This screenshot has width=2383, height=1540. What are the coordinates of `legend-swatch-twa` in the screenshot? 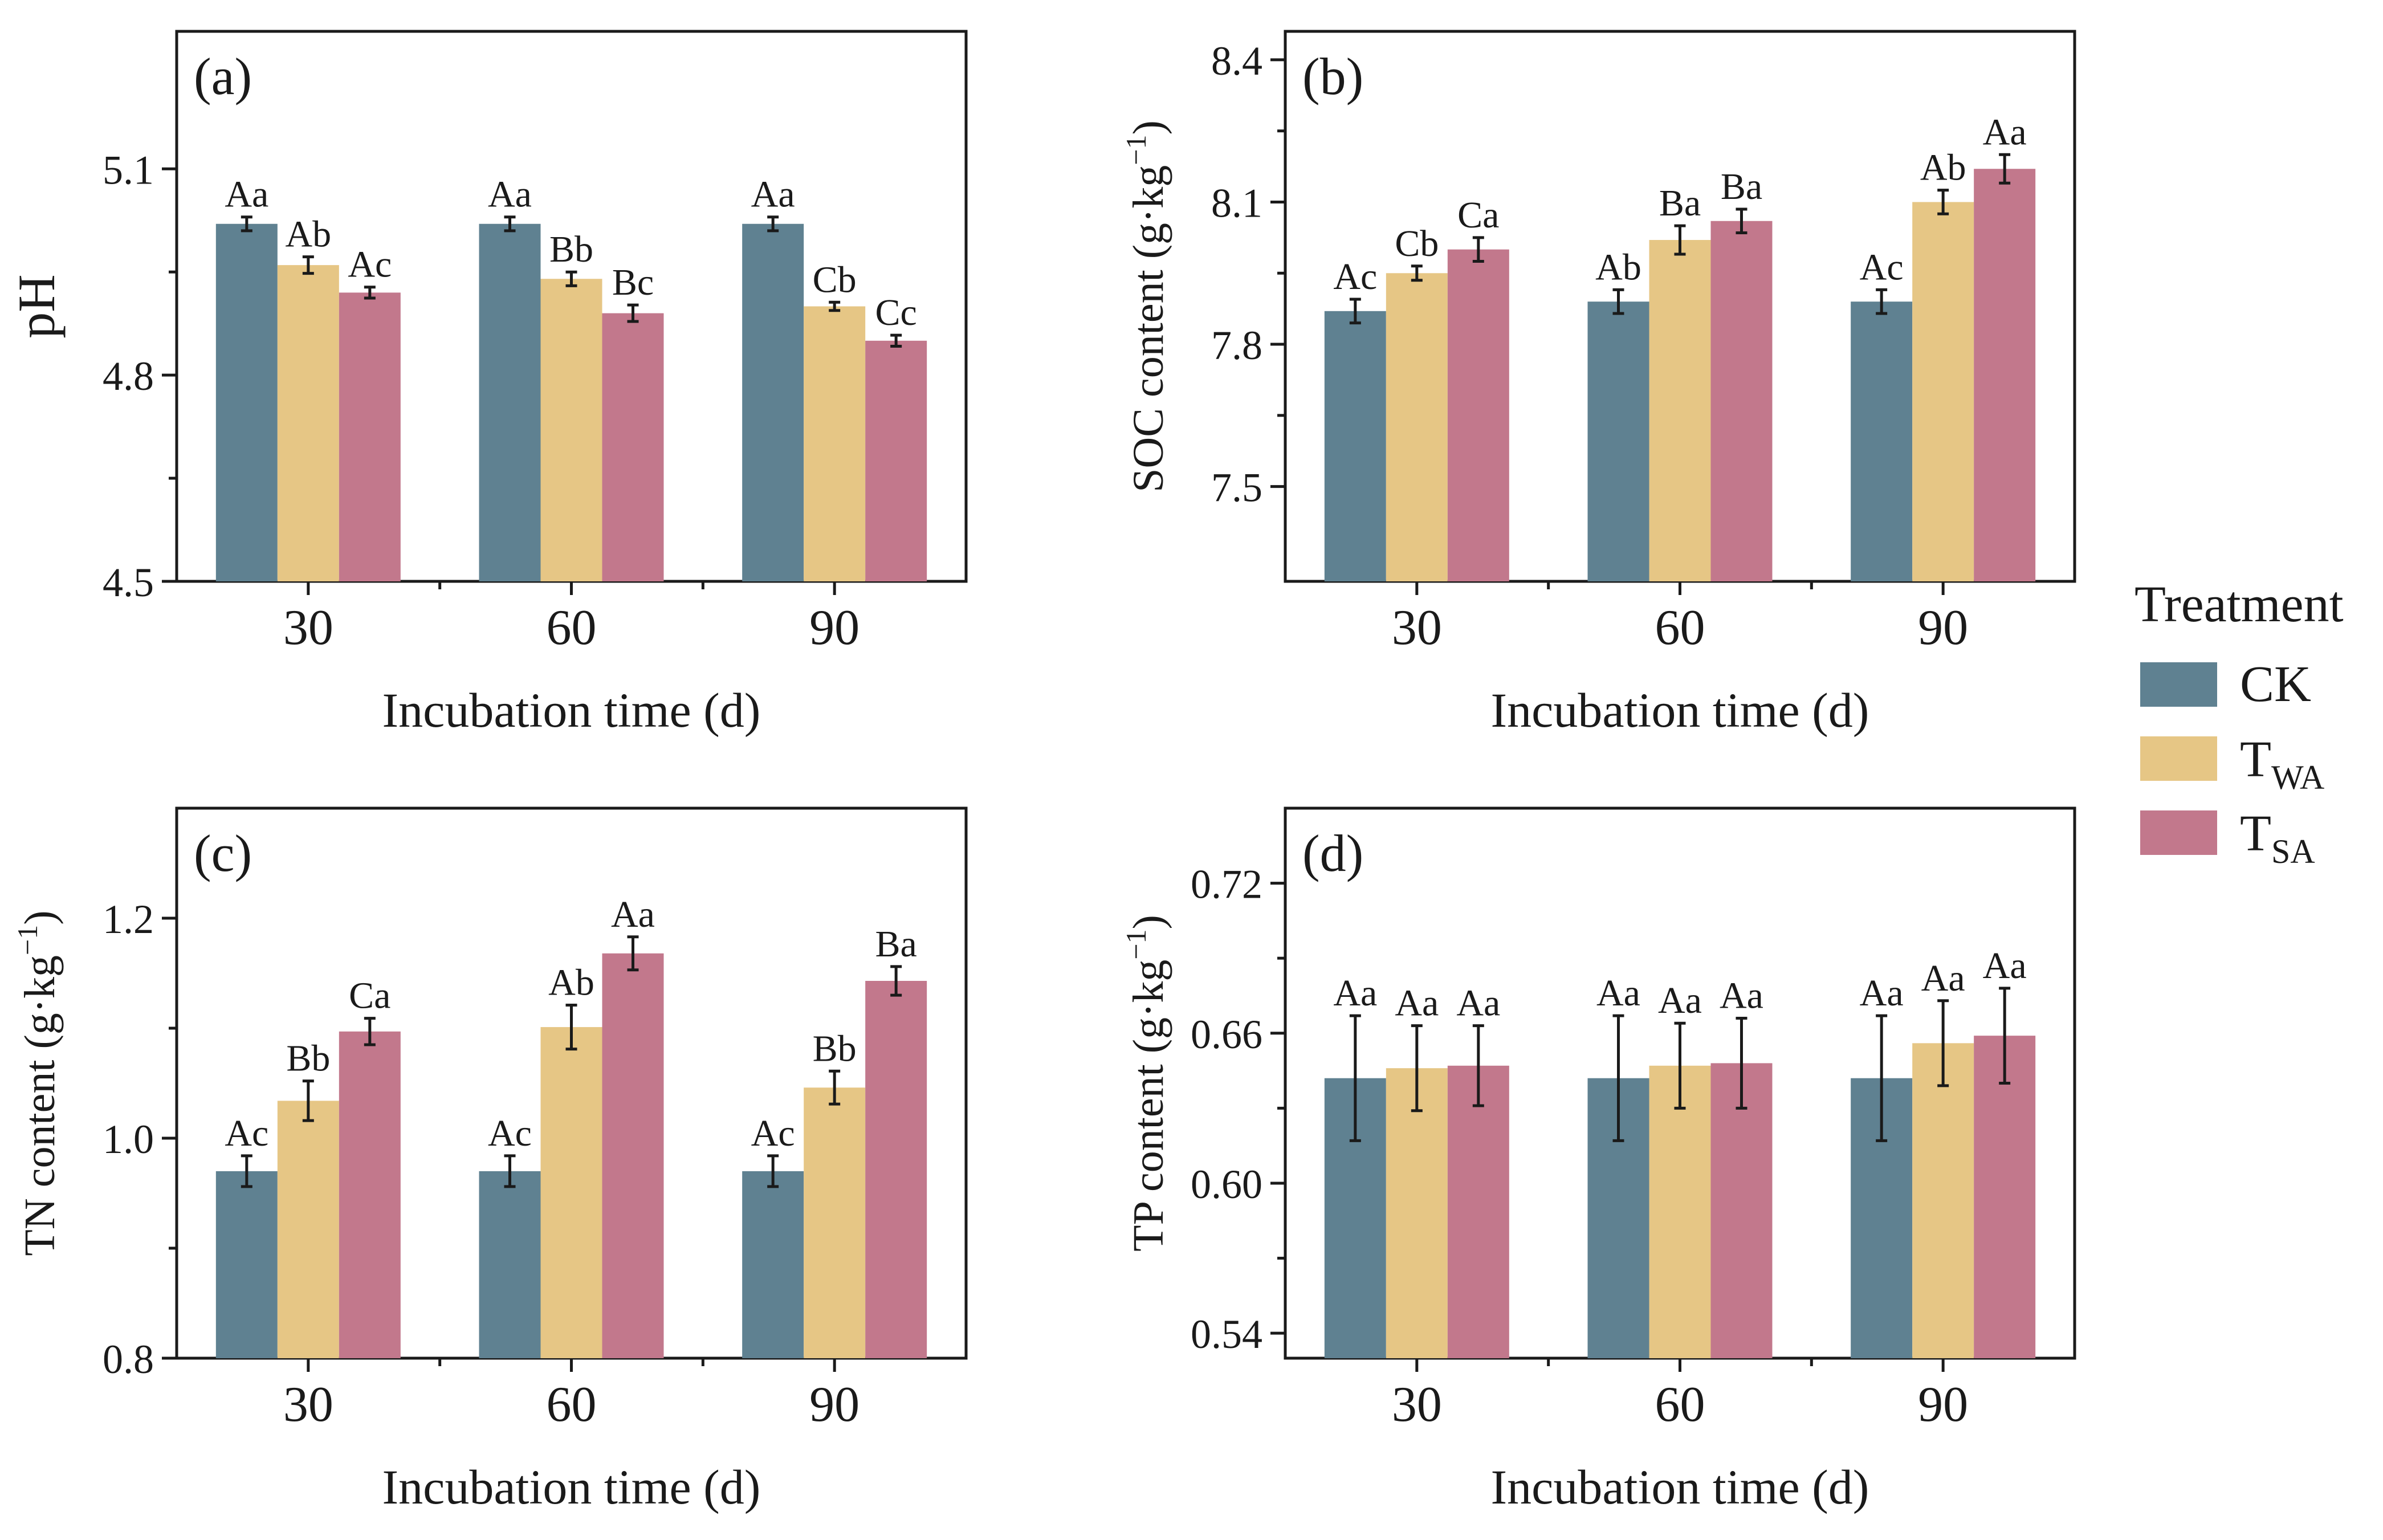 It's located at (2179, 759).